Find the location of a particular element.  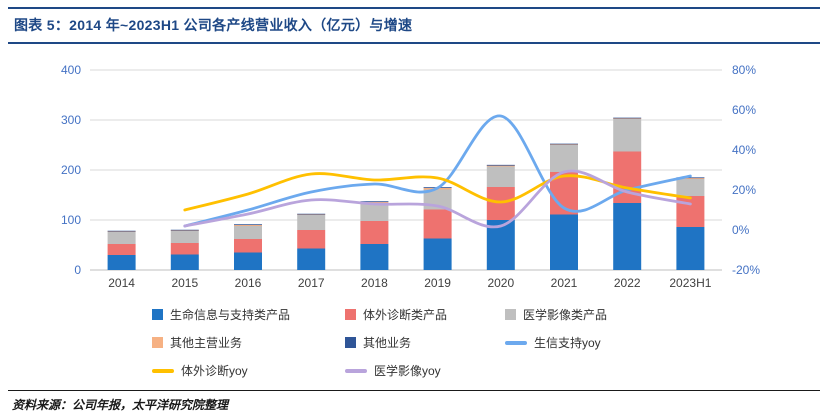

x-axis-label: 2022 is located at coordinates (627, 283).